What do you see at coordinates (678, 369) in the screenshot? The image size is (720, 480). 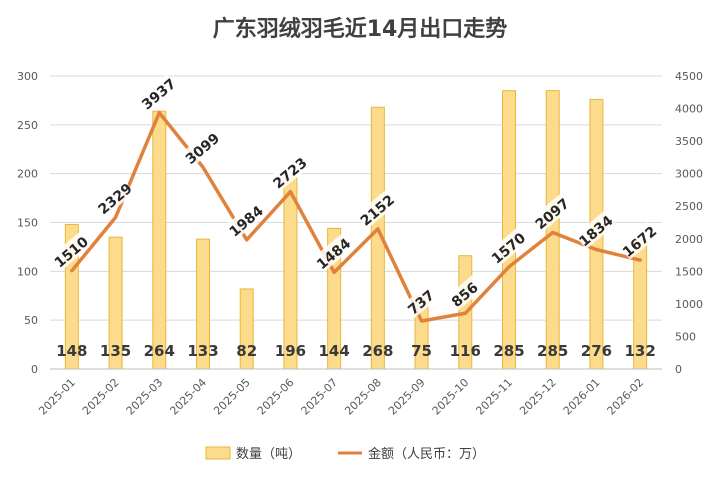 I see `right-axis-tick-label: 0` at bounding box center [678, 369].